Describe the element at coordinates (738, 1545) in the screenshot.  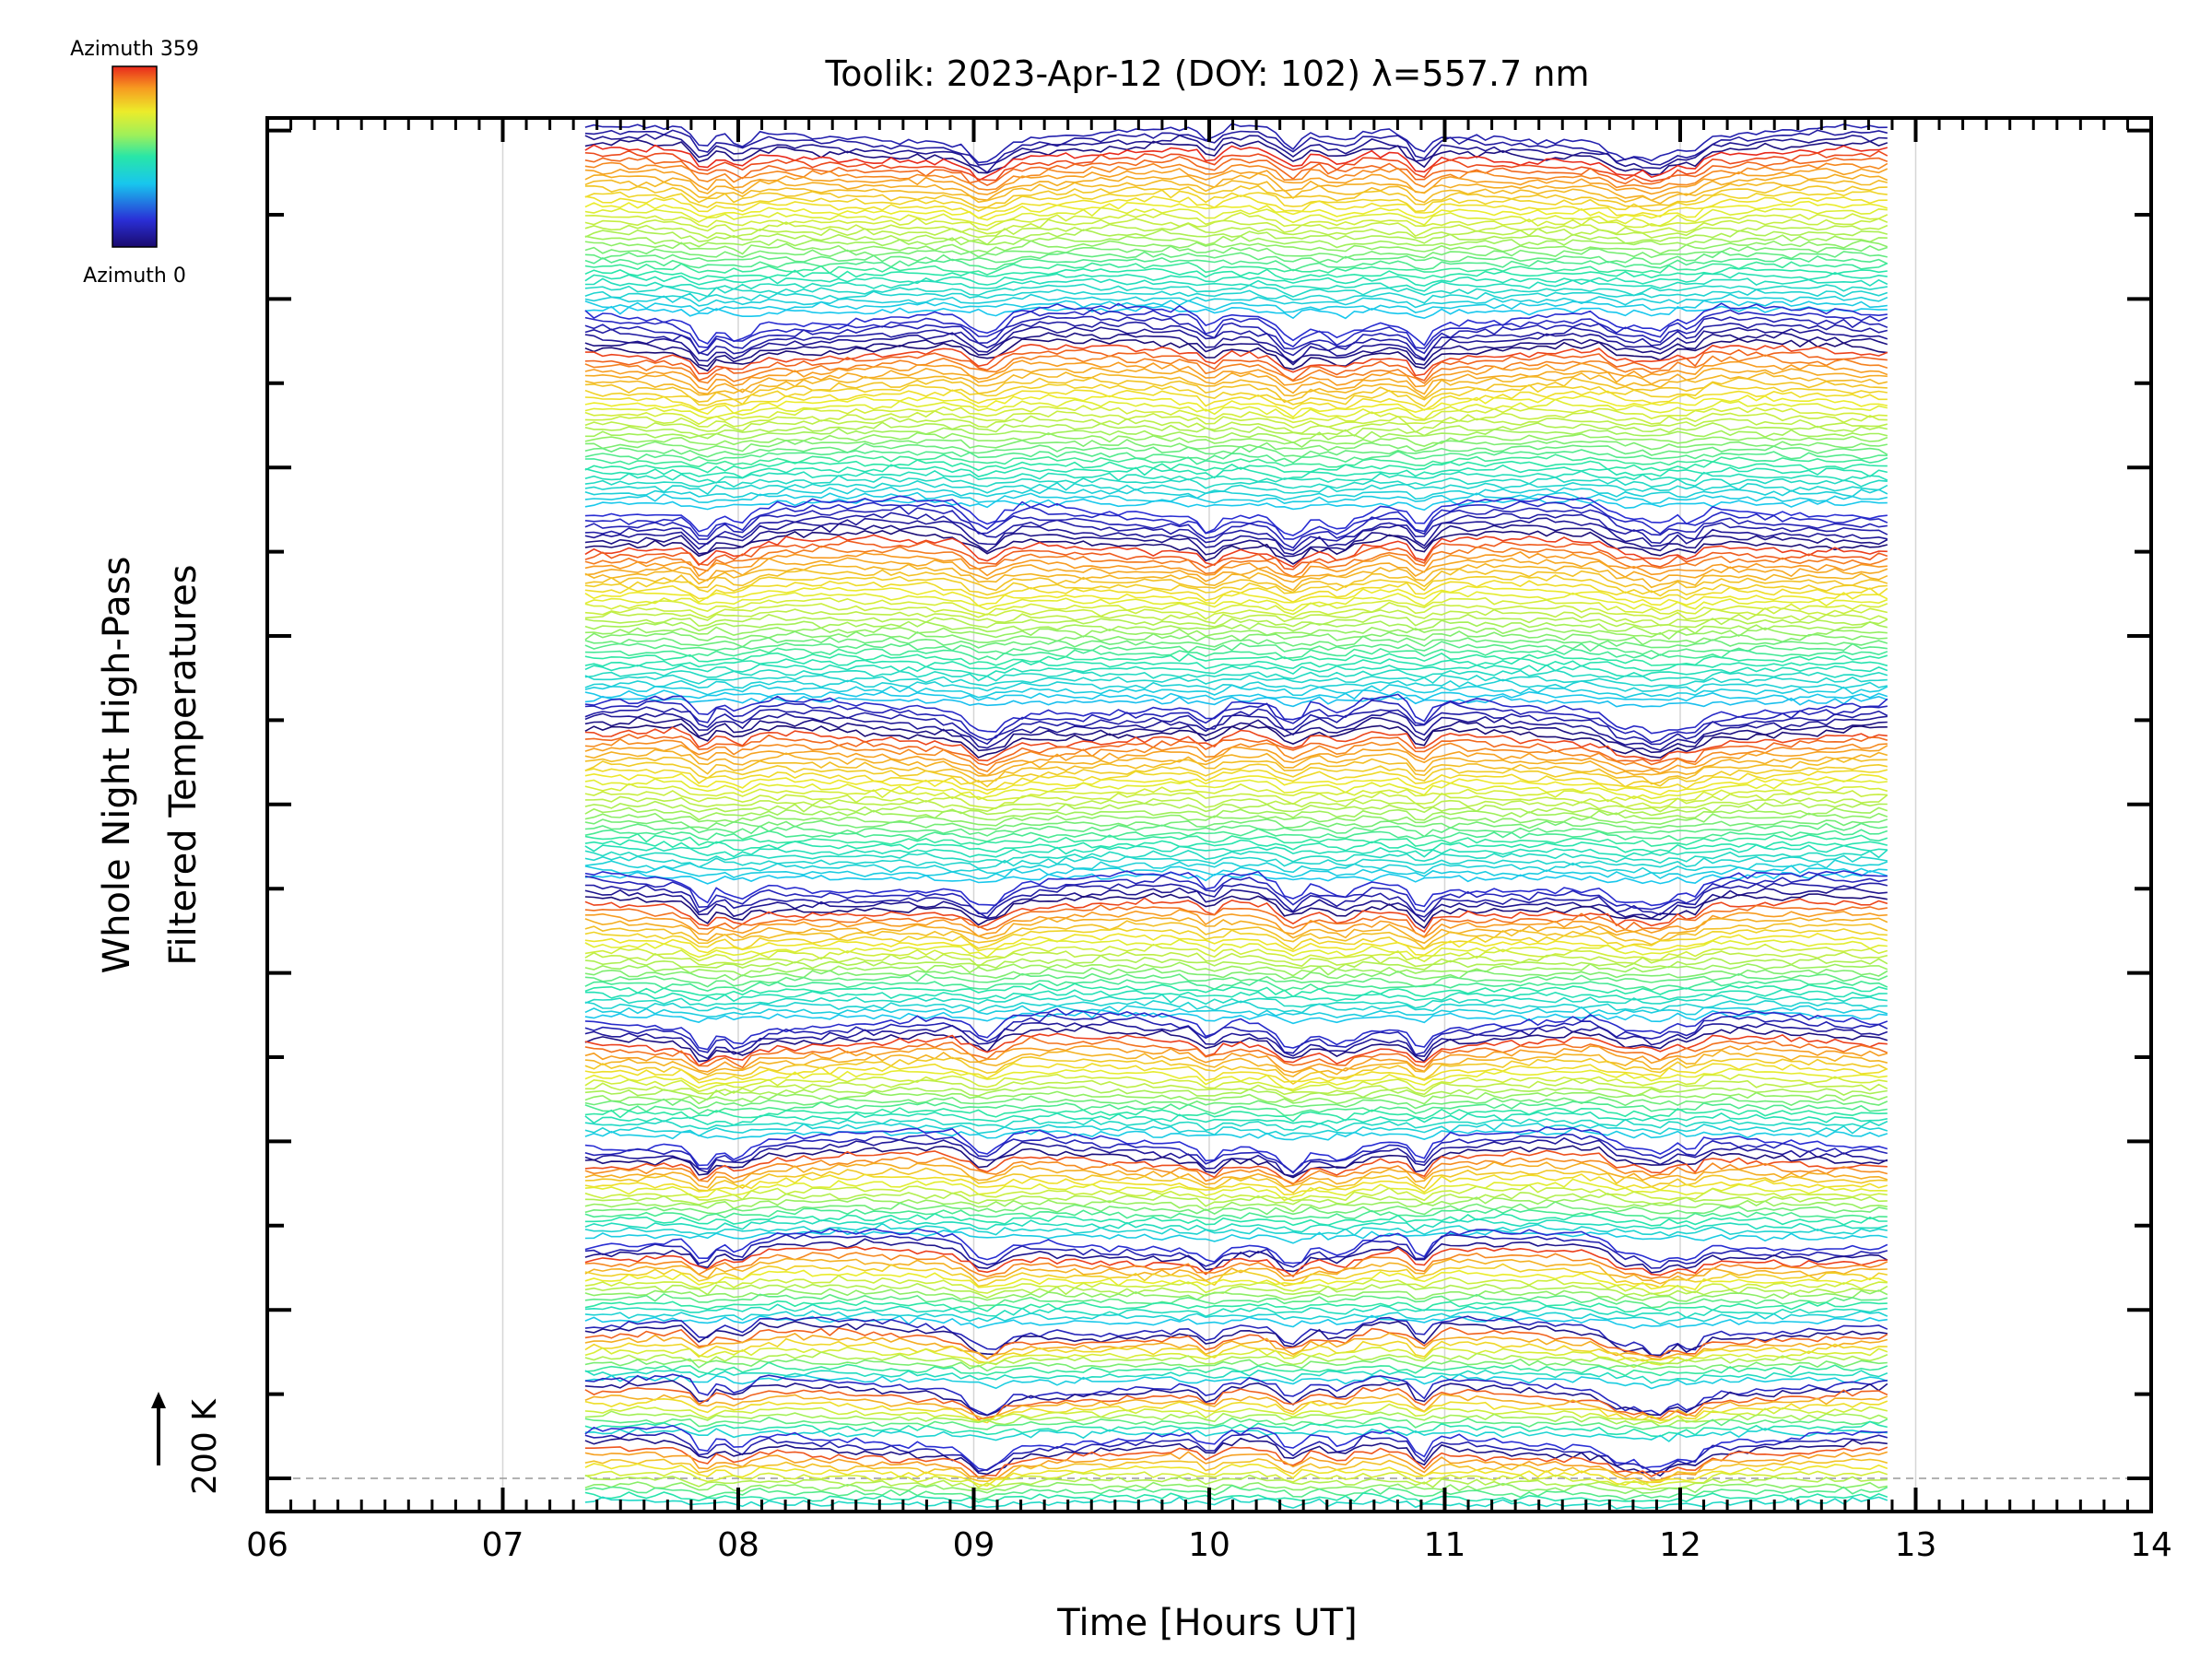
I see `x-tick-label: 08` at that location.